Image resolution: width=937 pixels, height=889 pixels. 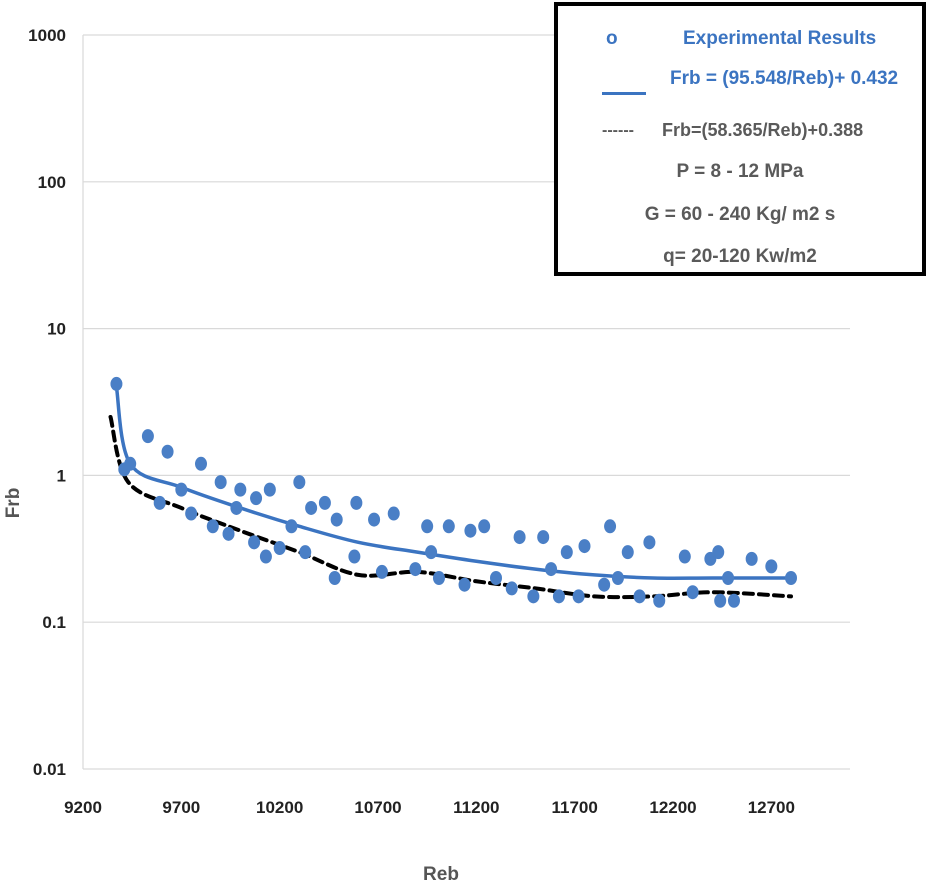 I want to click on y-axis-title: Frb, so click(x=13, y=503).